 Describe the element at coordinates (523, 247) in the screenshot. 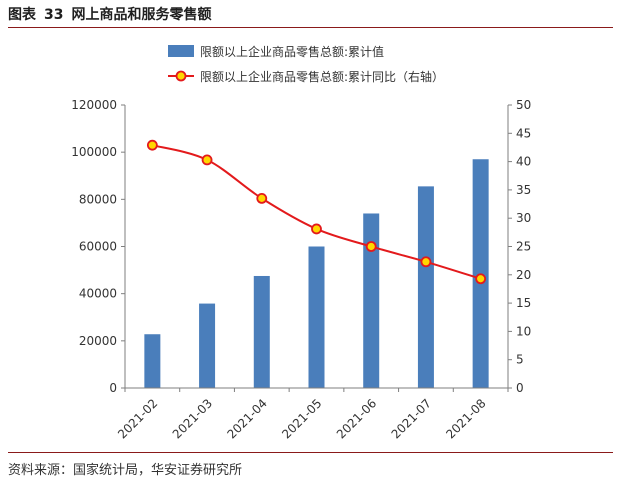

I see `y-right-tick-label: 25` at that location.